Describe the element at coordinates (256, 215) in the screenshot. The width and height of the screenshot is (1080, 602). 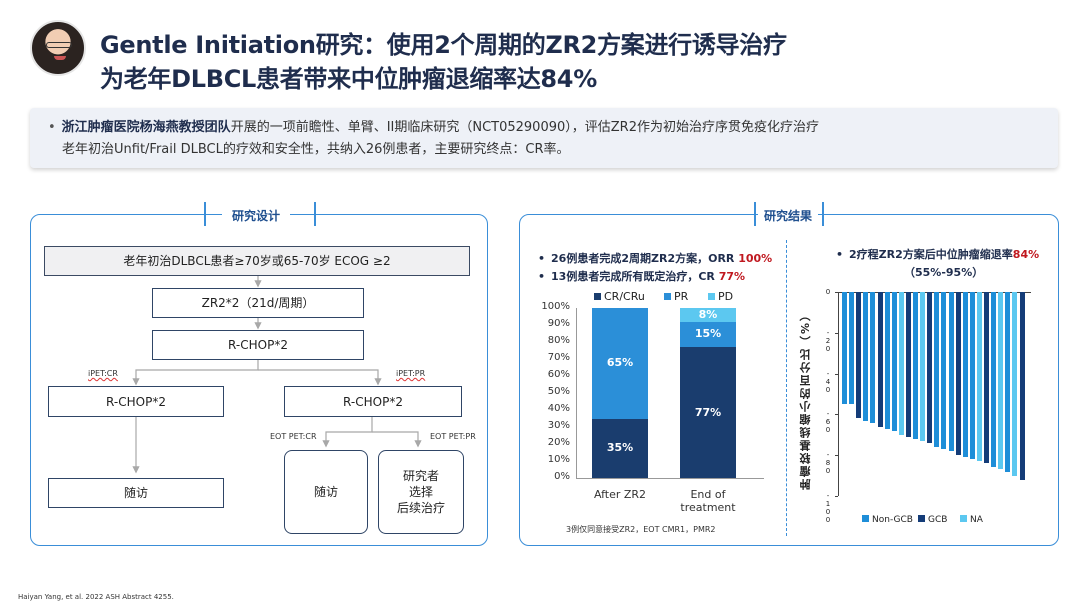
I see `study-design-title: 研究设计` at that location.